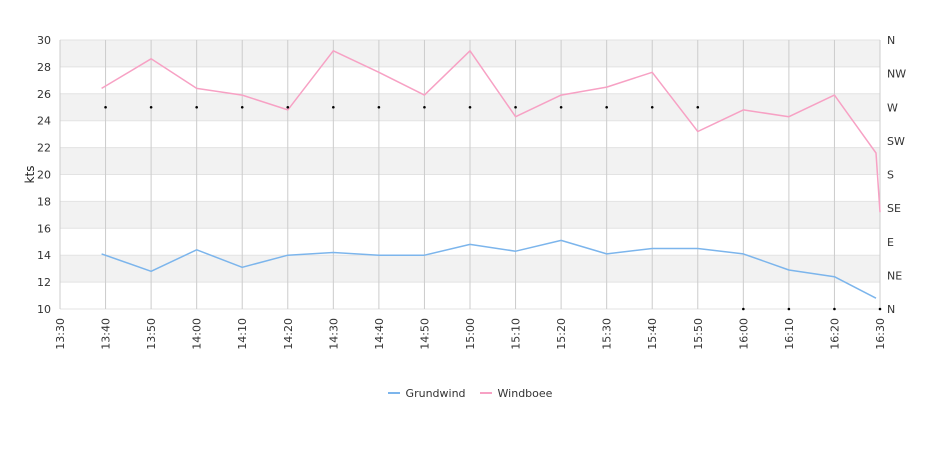 The image size is (940, 450). Describe the element at coordinates (890, 242) in the screenshot. I see `y2-tick-label: E` at that location.